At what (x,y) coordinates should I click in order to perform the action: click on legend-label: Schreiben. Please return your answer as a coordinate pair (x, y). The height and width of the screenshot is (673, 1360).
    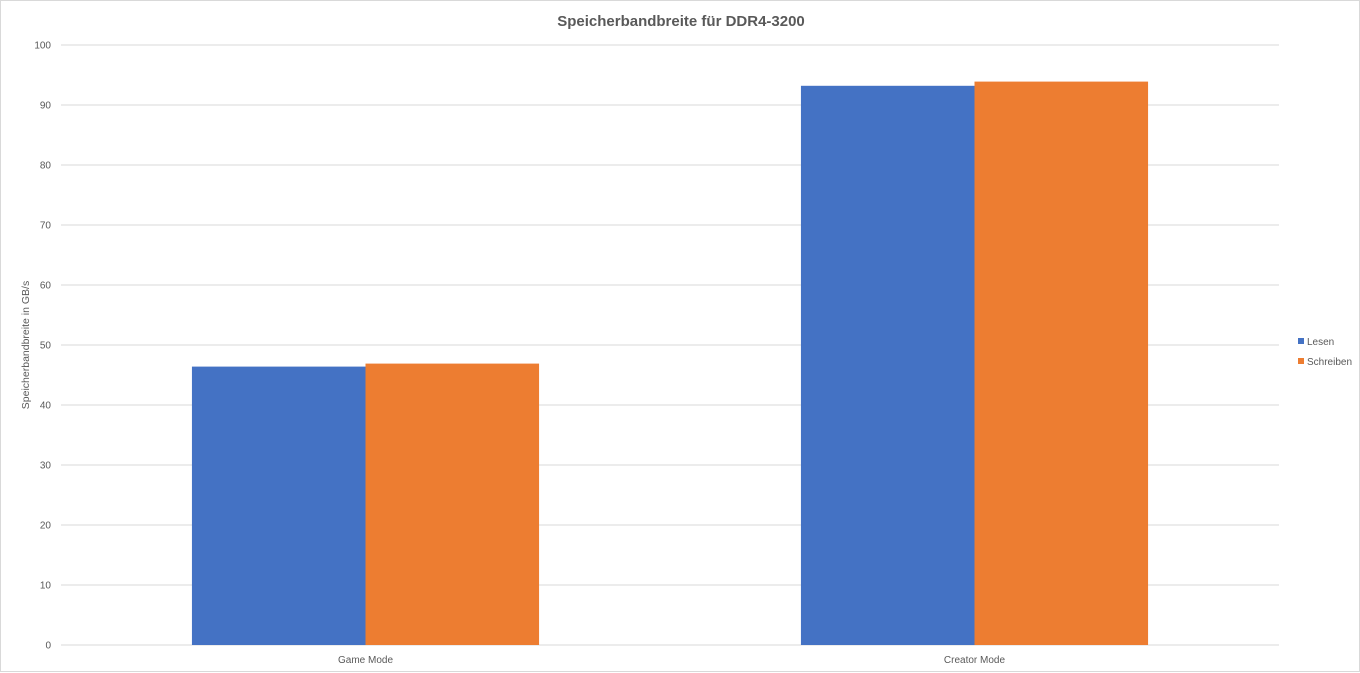
    Looking at the image, I should click on (1329, 362).